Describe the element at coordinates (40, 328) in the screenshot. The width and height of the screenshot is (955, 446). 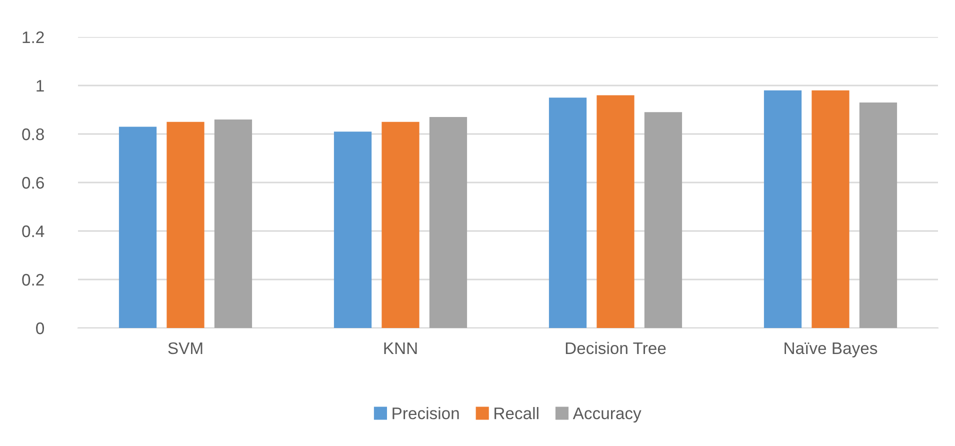
I see `y-tick-label: 0` at that location.